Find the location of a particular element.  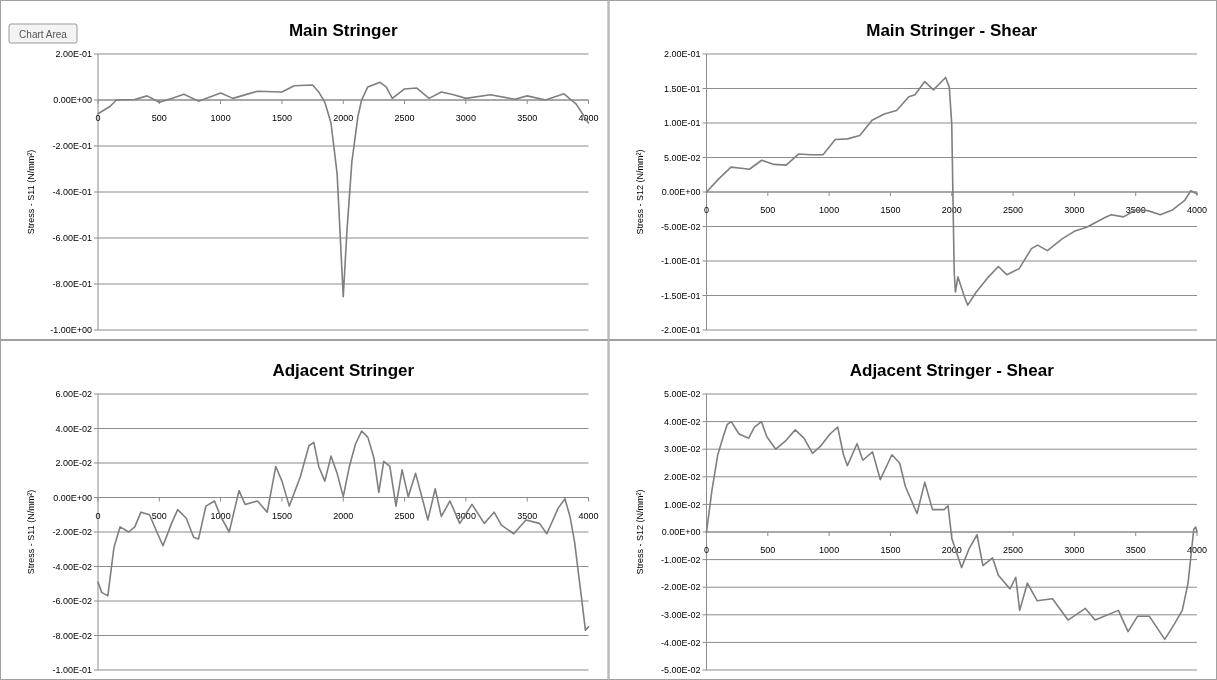

y-tick-label: -6.00E-02 is located at coordinates (72, 601).